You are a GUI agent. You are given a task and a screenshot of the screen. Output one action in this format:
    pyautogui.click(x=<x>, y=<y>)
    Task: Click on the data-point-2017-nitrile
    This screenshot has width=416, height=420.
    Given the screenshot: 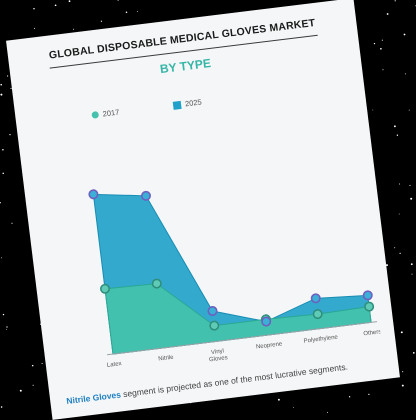 What is the action you would take?
    pyautogui.click(x=156, y=283)
    